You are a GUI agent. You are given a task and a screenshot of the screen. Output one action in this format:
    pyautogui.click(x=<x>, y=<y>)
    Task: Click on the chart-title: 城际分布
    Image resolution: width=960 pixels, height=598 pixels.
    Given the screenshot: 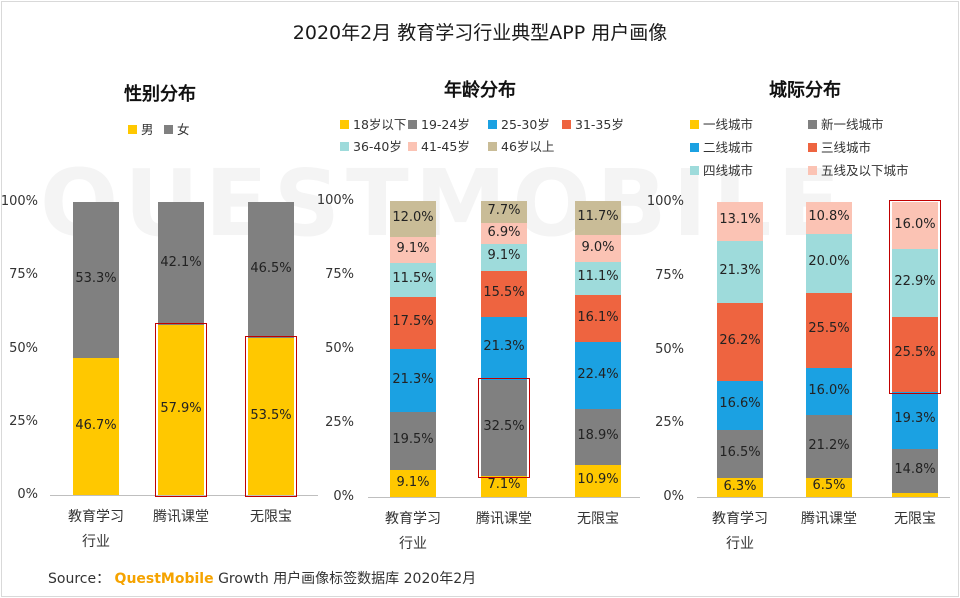 What is the action you would take?
    pyautogui.click(x=805, y=90)
    